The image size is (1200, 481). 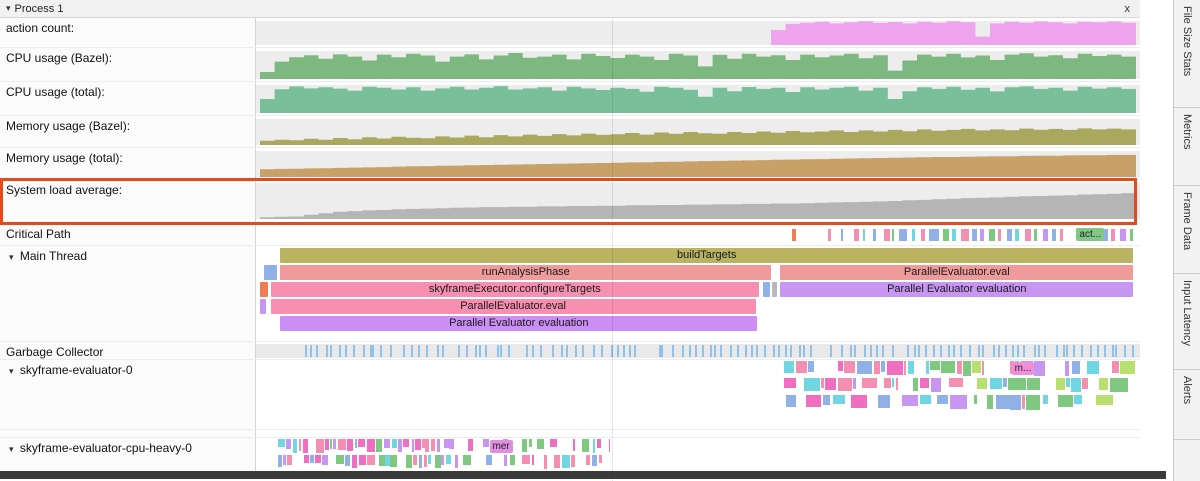 What do you see at coordinates (526, 272) in the screenshot?
I see `trace-span: runAnalysisPhase` at bounding box center [526, 272].